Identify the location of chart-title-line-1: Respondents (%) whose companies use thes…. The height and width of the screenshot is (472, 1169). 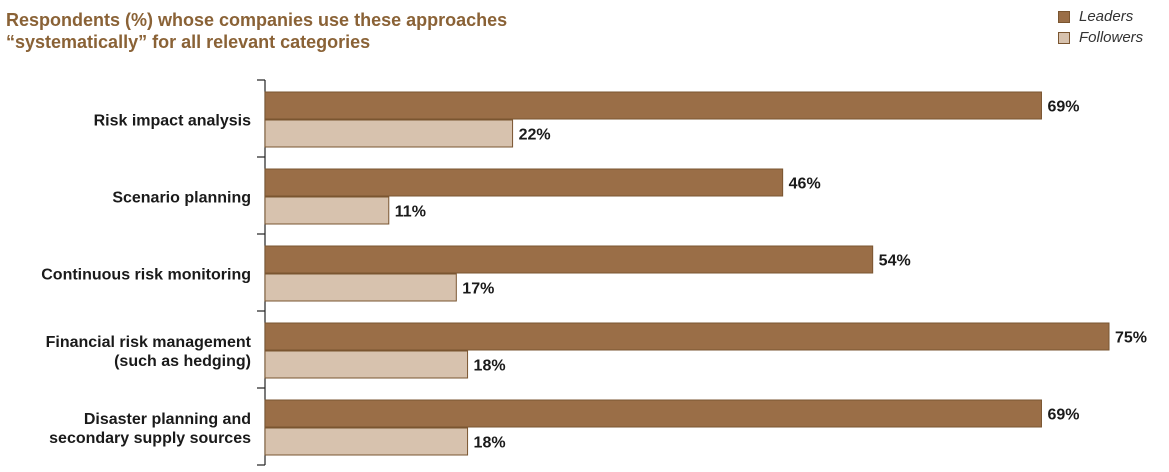
(257, 20).